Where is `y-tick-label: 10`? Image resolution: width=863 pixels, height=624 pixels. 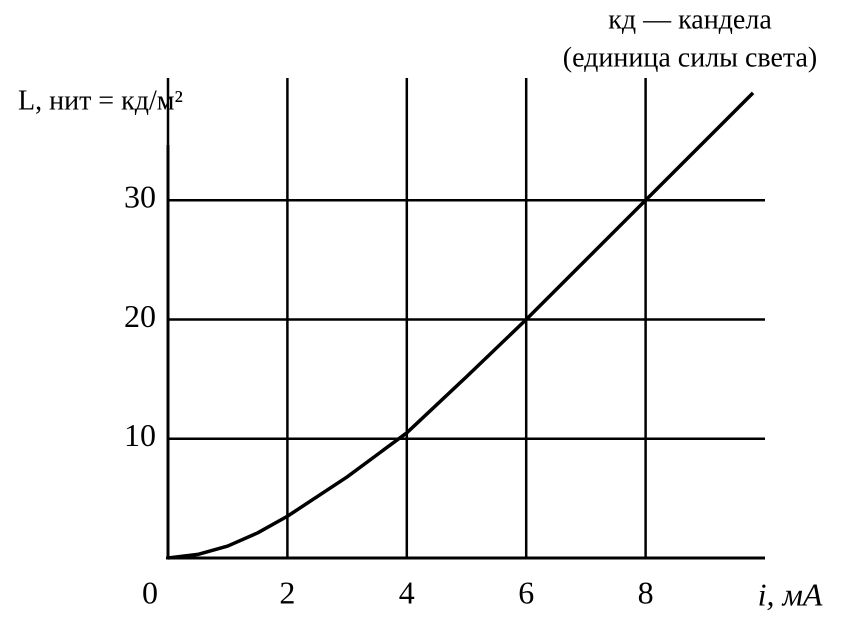
y-tick-label: 10 is located at coordinates (140, 435).